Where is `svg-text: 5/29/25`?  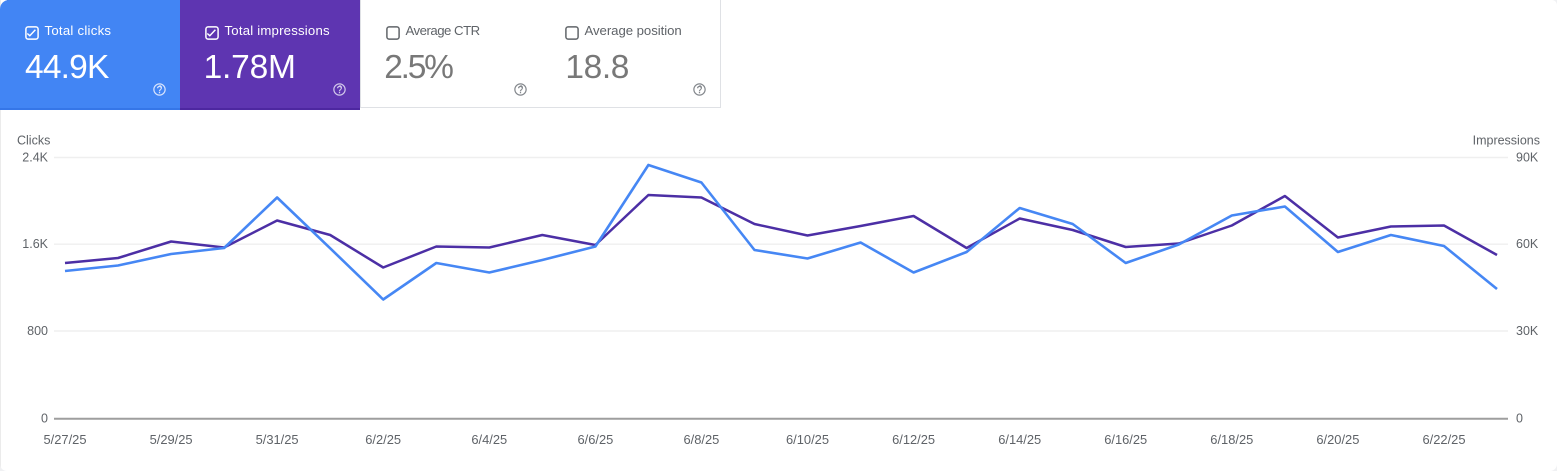 svg-text: 5/29/25 is located at coordinates (171, 439).